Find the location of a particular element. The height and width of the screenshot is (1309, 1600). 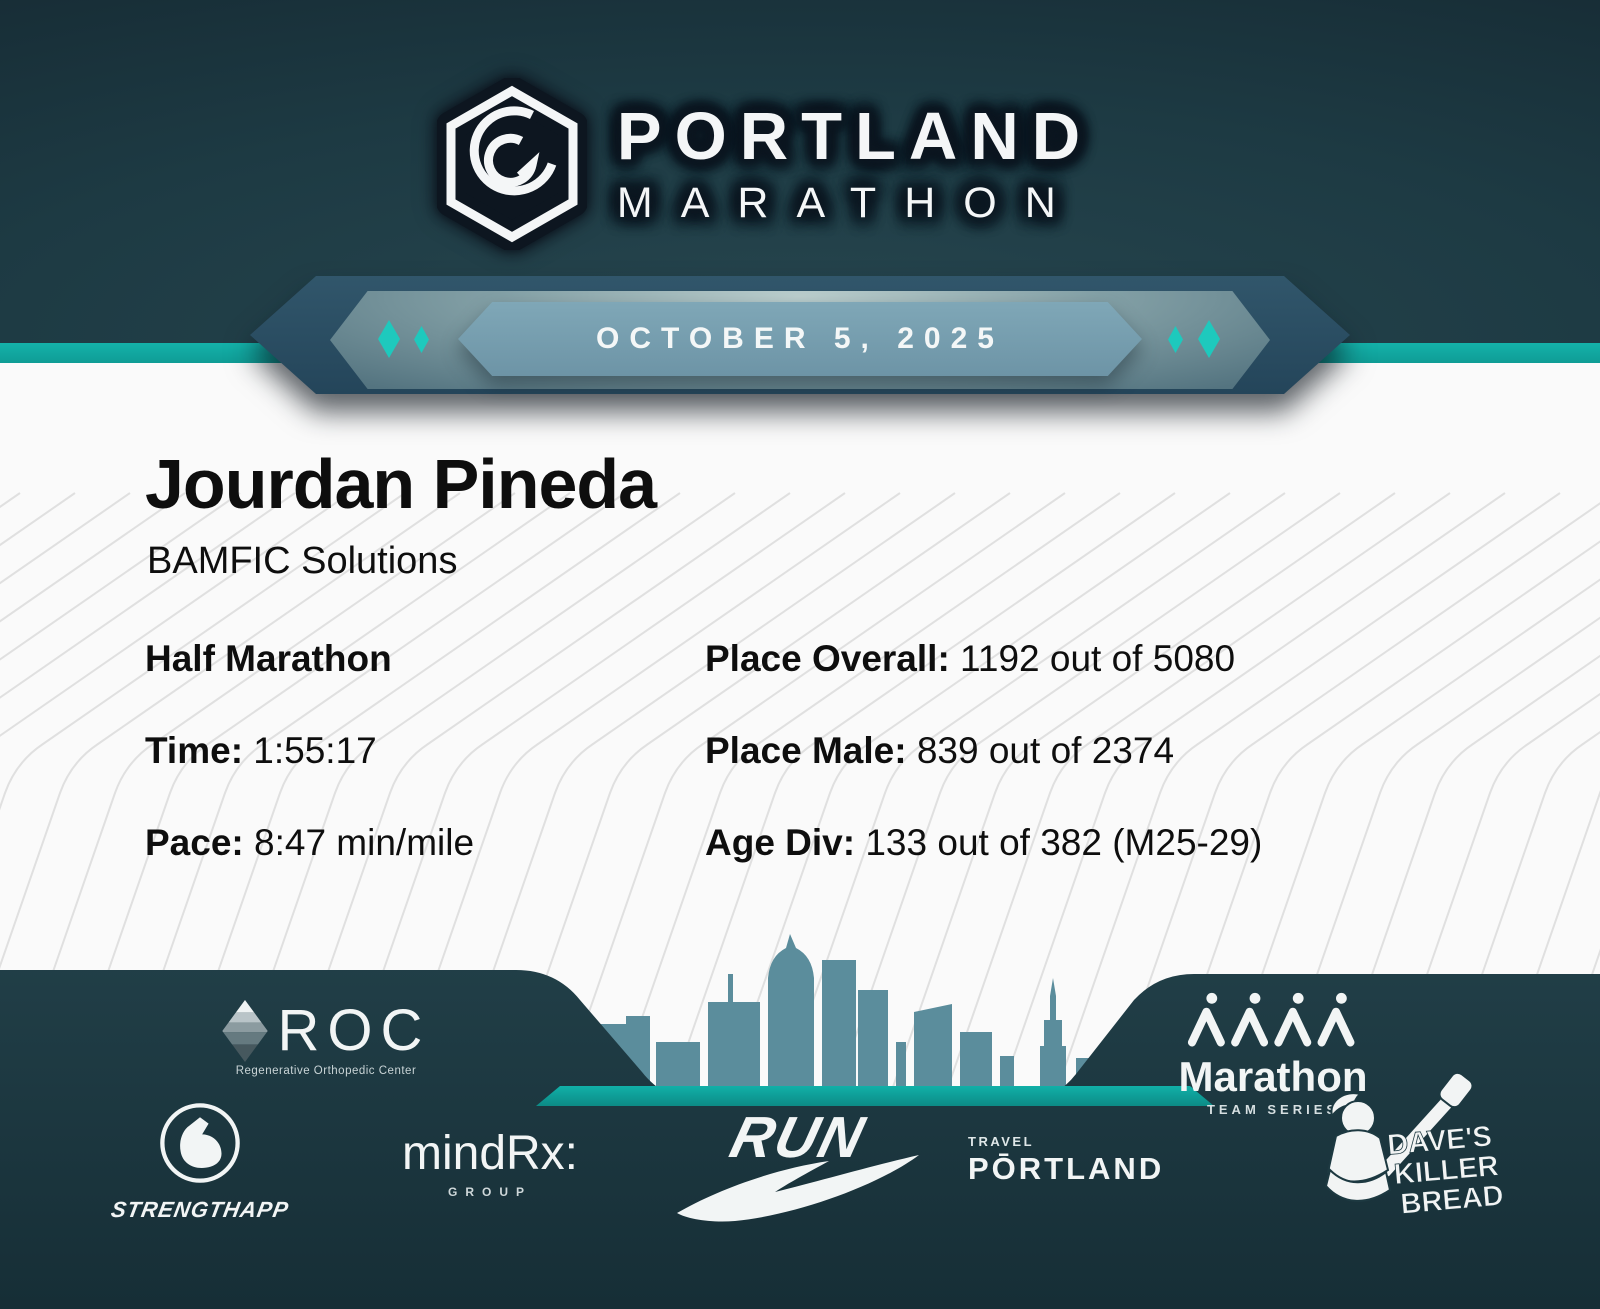

strengthapp-name: STRENGTHAPP is located at coordinates (200, 1209).